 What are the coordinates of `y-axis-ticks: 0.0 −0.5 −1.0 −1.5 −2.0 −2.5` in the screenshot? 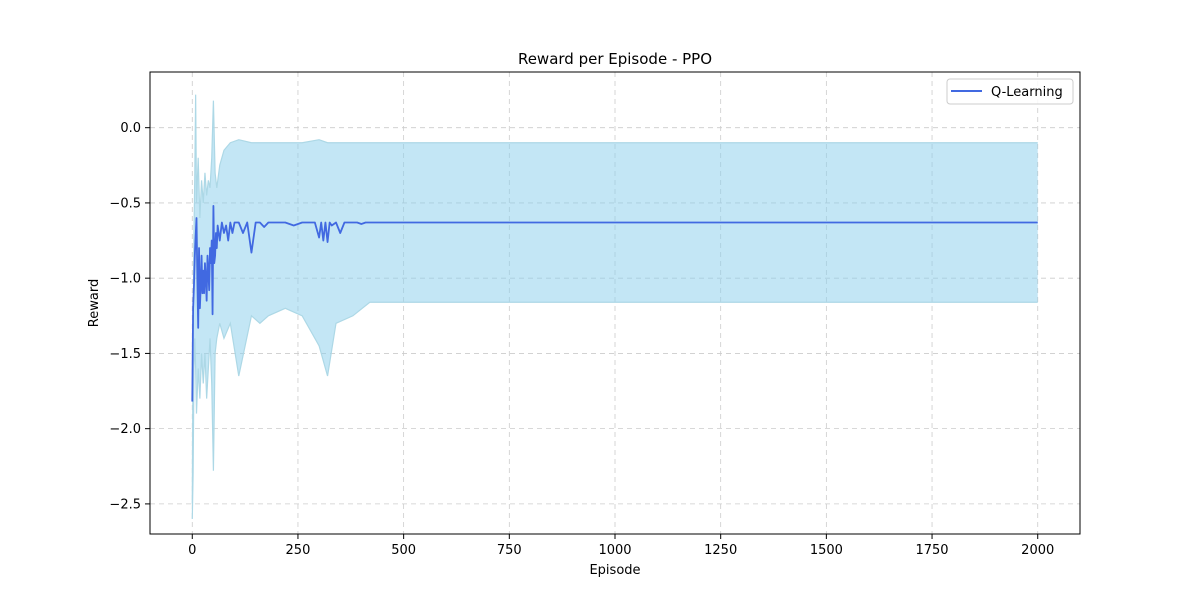 It's located at (129, 316).